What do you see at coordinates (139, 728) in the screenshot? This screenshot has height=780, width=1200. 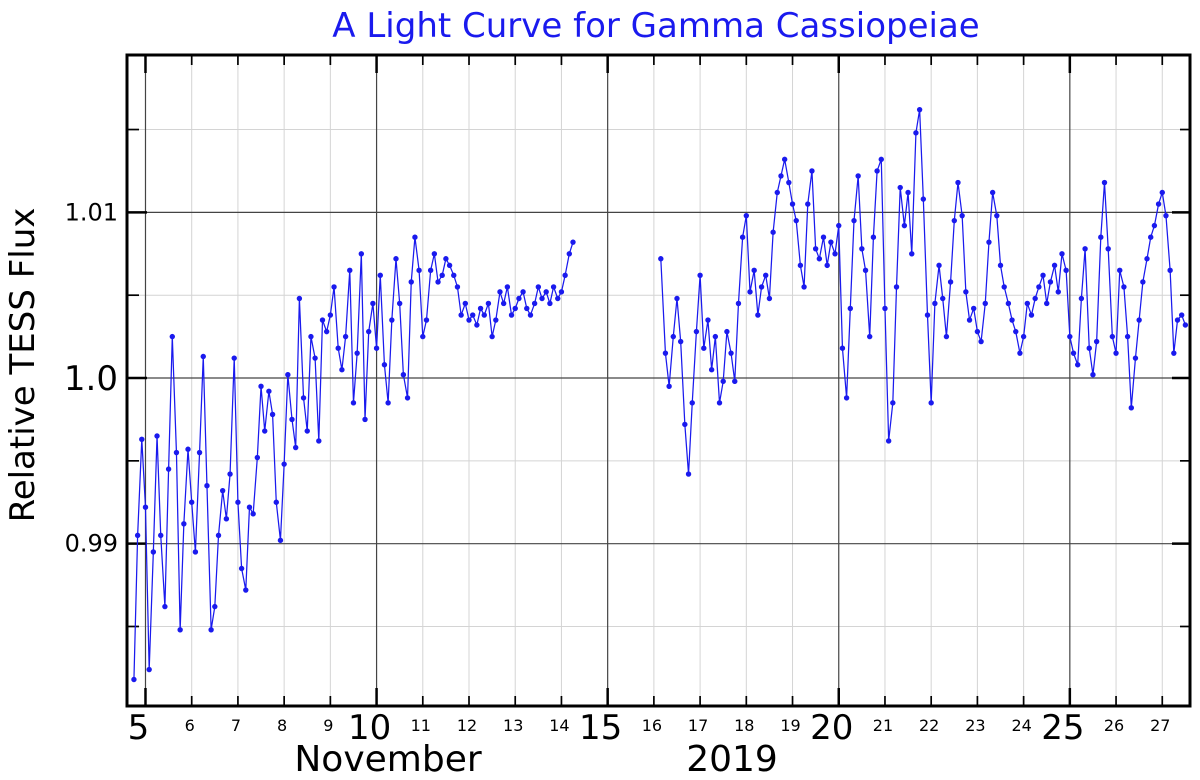 I see `x-tick-label-major: 5` at bounding box center [139, 728].